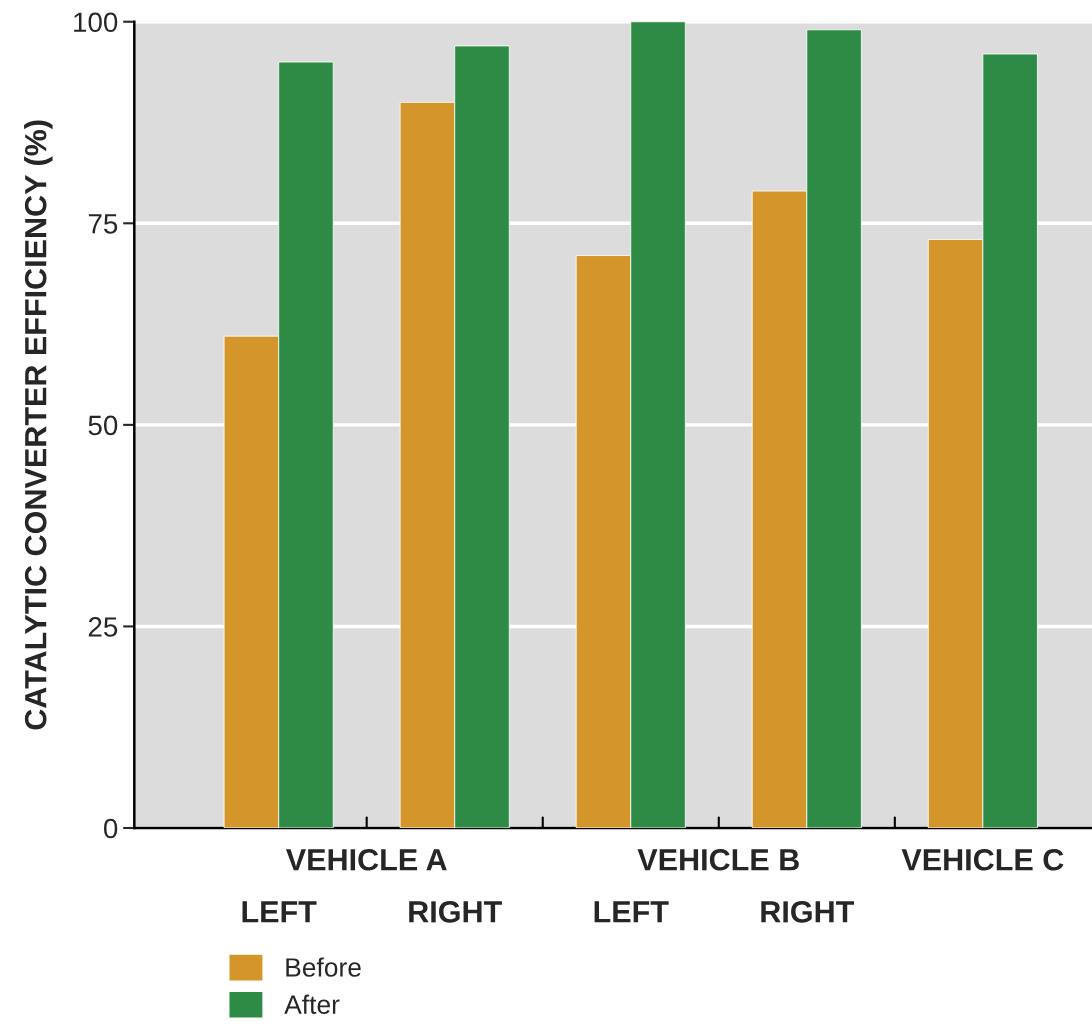 The image size is (1092, 1035). Describe the element at coordinates (110, 828) in the screenshot. I see `y-tick-label: 0` at that location.